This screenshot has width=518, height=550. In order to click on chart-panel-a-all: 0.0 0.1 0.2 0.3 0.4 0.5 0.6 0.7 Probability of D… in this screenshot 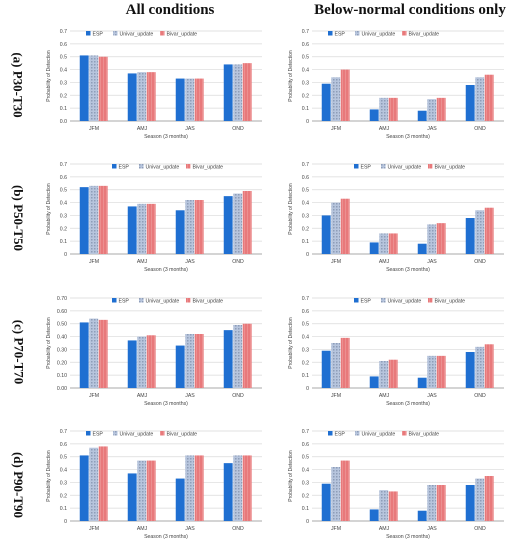, I will do `click(154, 84)`.